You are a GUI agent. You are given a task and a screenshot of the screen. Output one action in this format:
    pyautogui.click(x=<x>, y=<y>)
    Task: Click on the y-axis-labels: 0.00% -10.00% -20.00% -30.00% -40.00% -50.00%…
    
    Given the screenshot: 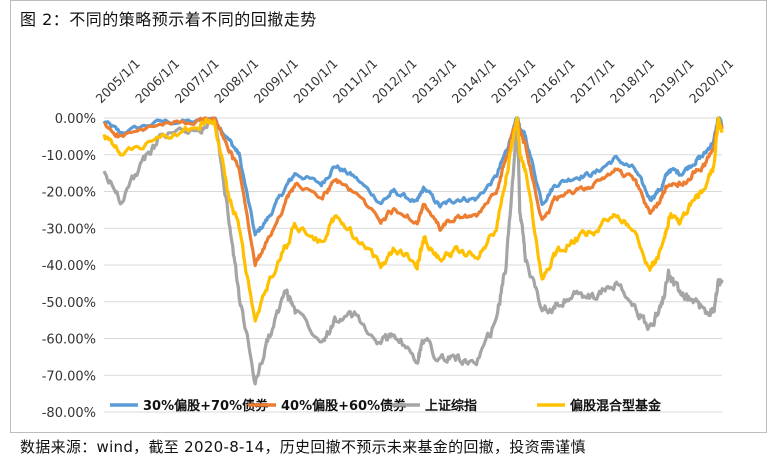 What is the action you would take?
    pyautogui.click(x=69, y=266)
    